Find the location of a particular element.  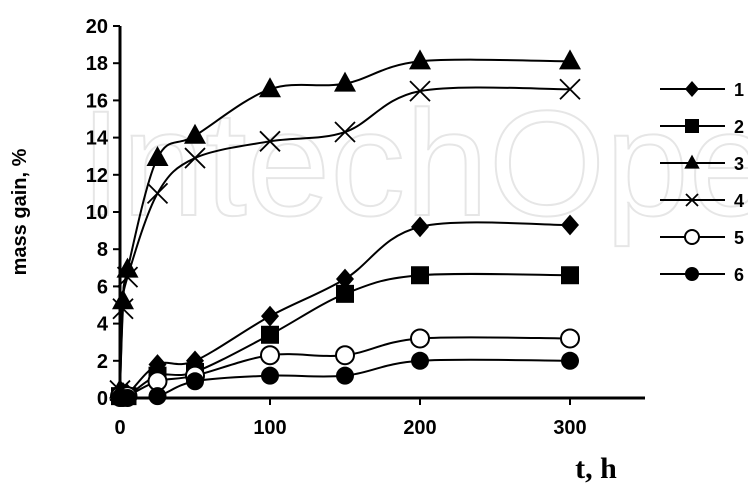

y-tick-label: 20 is located at coordinates (97, 27).